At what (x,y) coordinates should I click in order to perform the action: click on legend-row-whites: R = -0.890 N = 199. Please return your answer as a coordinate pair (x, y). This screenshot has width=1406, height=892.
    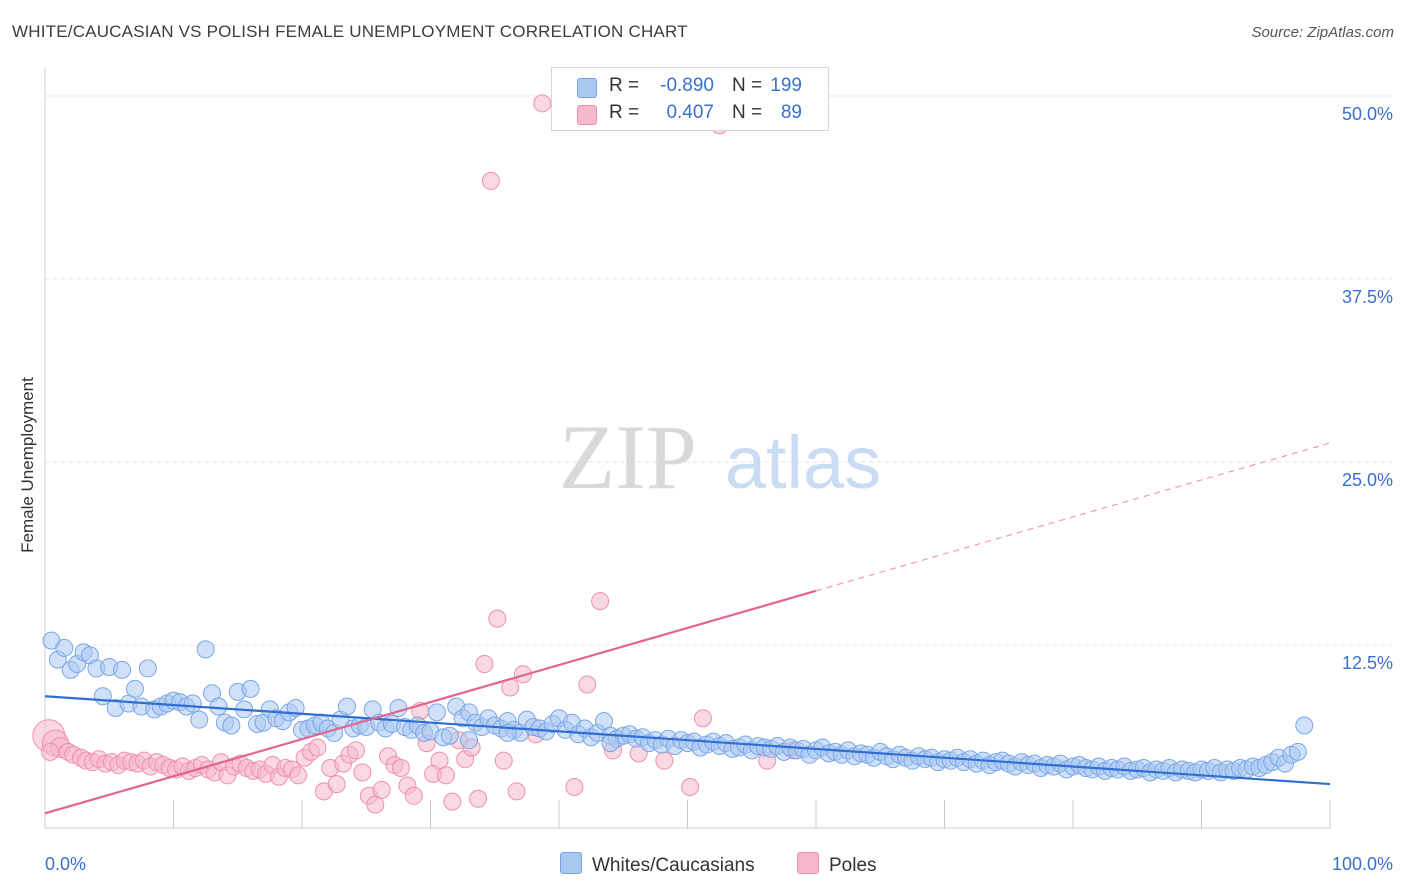
    Looking at the image, I should click on (690, 86).